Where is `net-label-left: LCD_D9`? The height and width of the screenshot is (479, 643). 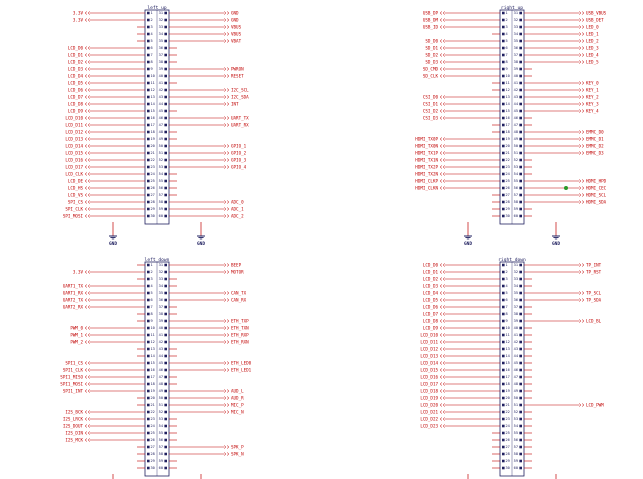
net-label-left: LCD_D9 is located at coordinates (76, 110).